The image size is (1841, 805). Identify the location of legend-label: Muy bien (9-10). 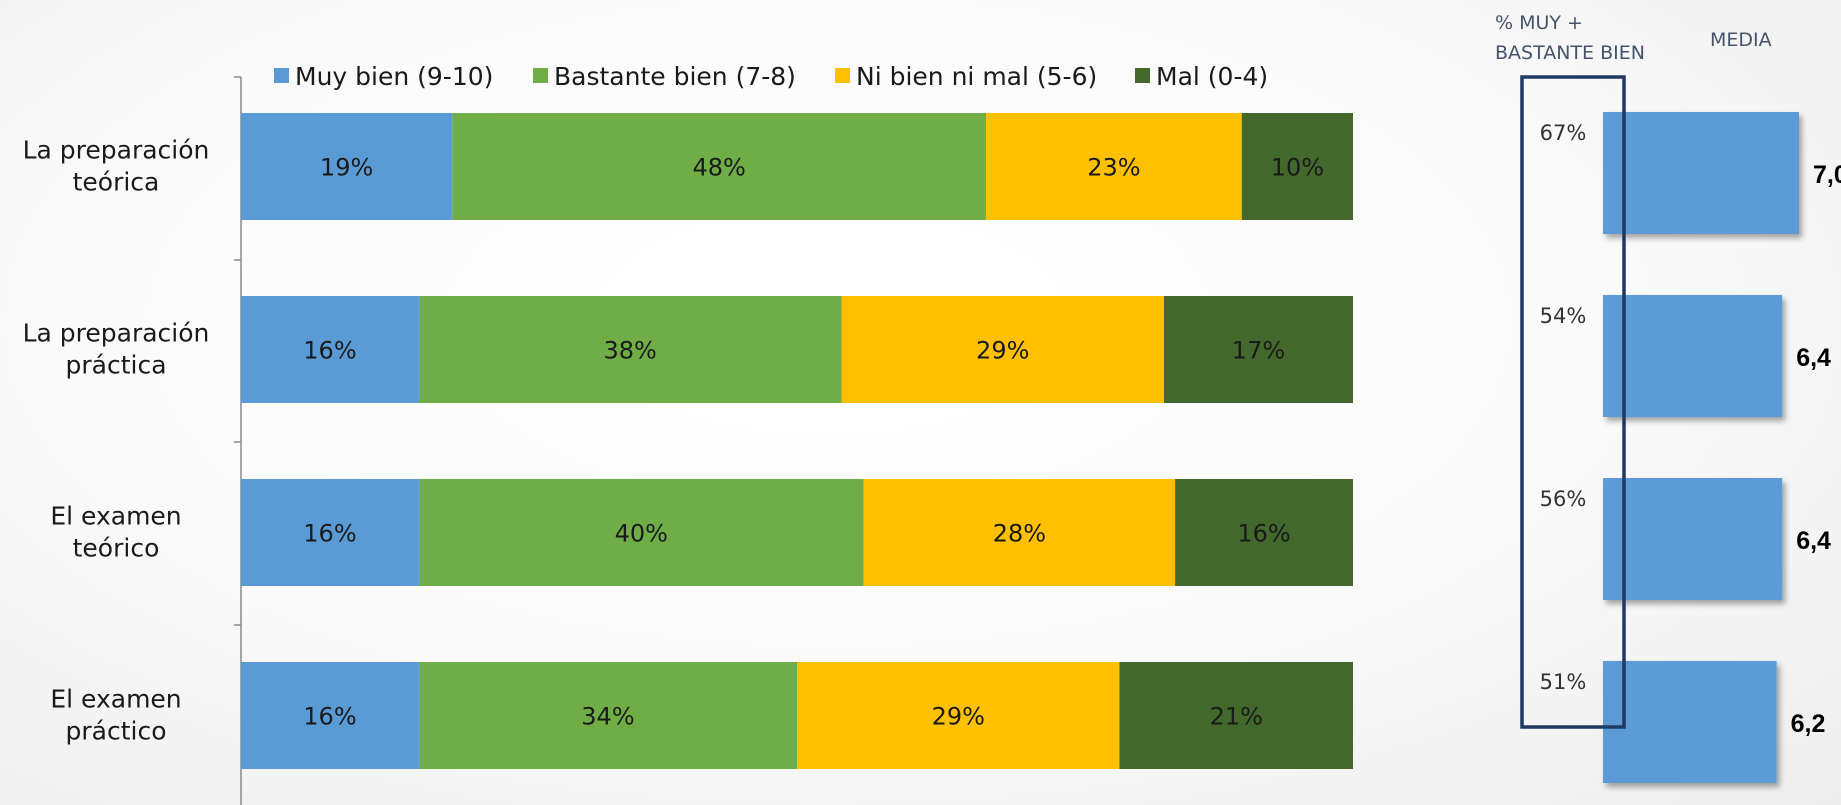
(394, 76).